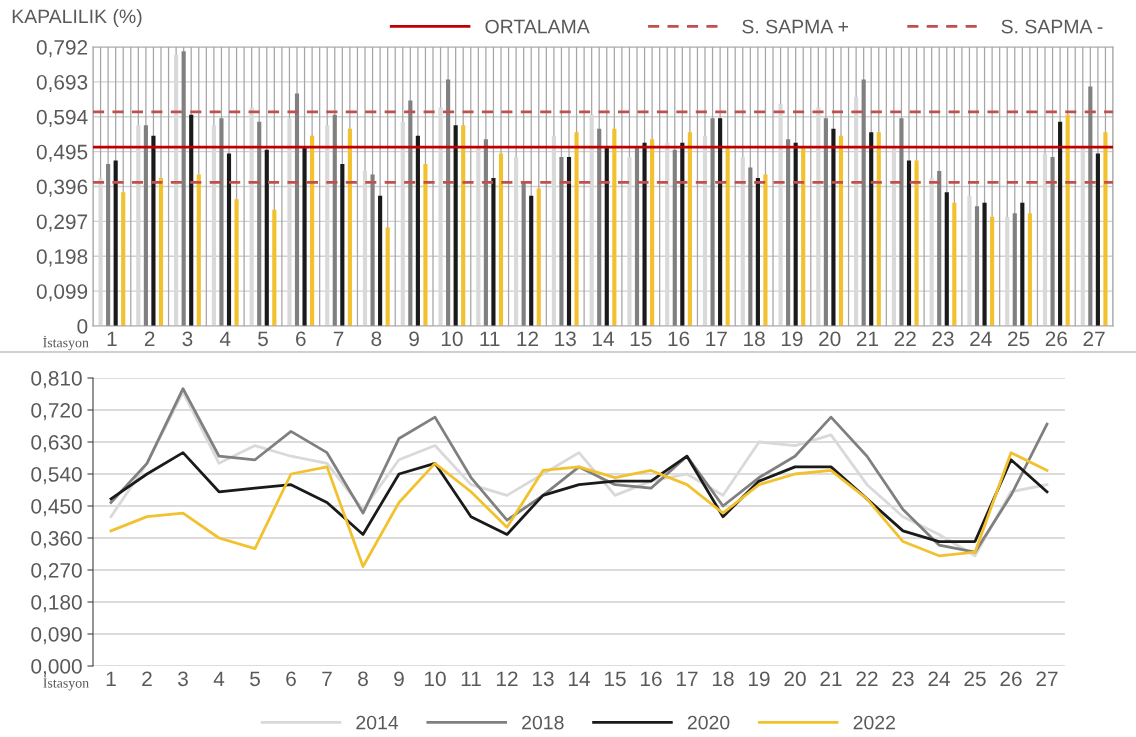 The height and width of the screenshot is (737, 1136). Describe the element at coordinates (62, 49) in the screenshot. I see `y-tick-label: 0,792` at that location.